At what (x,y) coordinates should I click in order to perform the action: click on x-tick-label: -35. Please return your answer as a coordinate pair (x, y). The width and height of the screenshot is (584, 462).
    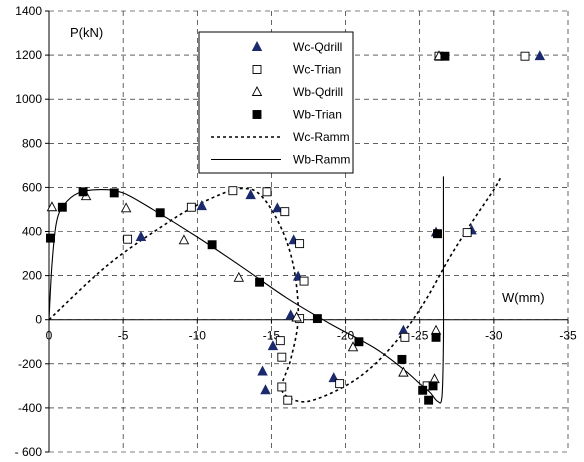
    Looking at the image, I should click on (568, 336).